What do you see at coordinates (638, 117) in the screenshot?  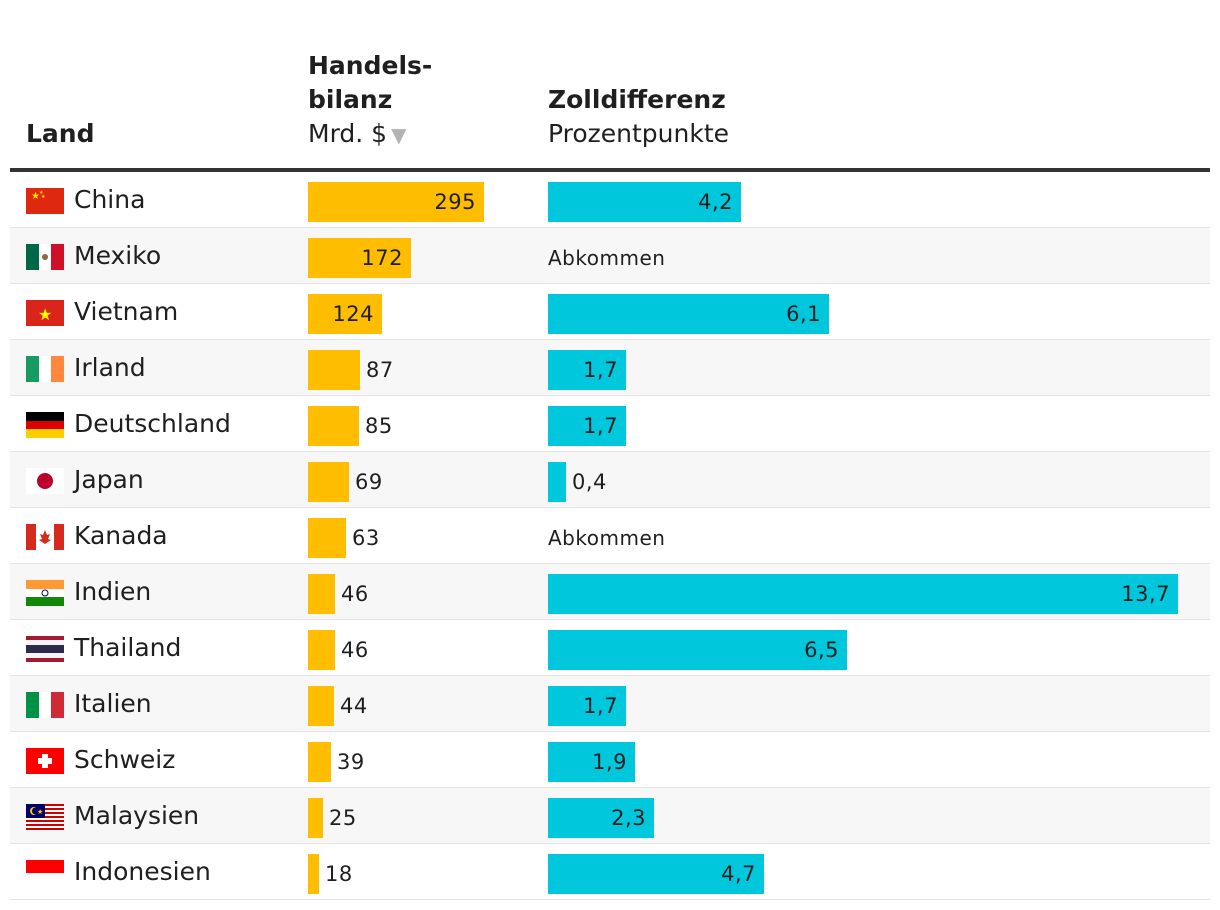 I see `column-header-tariff: Zolldifferenz Prozentpunkte` at bounding box center [638, 117].